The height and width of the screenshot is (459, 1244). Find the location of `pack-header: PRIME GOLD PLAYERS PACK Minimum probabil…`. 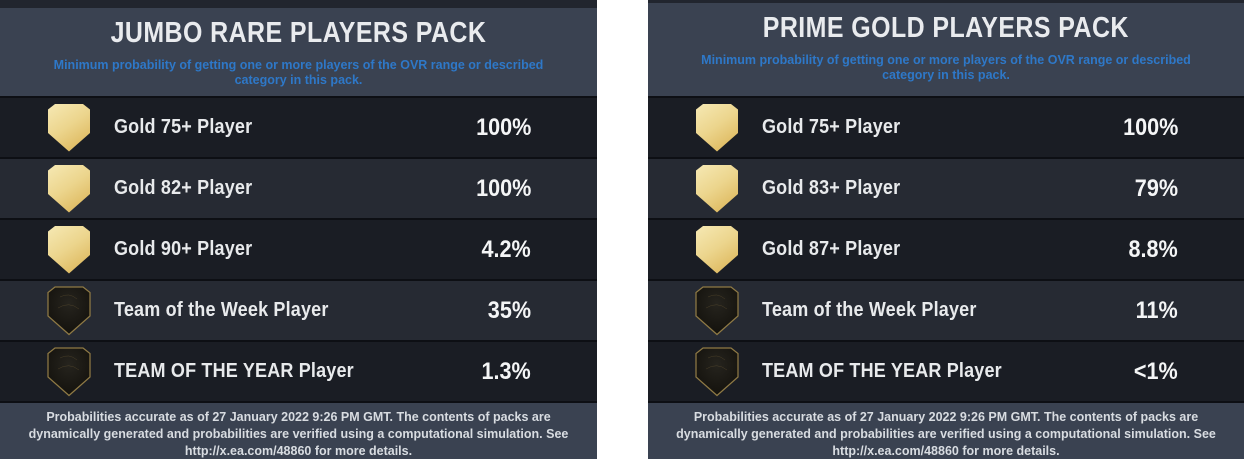

pack-header: PRIME GOLD PLAYERS PACK Minimum probabil… is located at coordinates (946, 49).